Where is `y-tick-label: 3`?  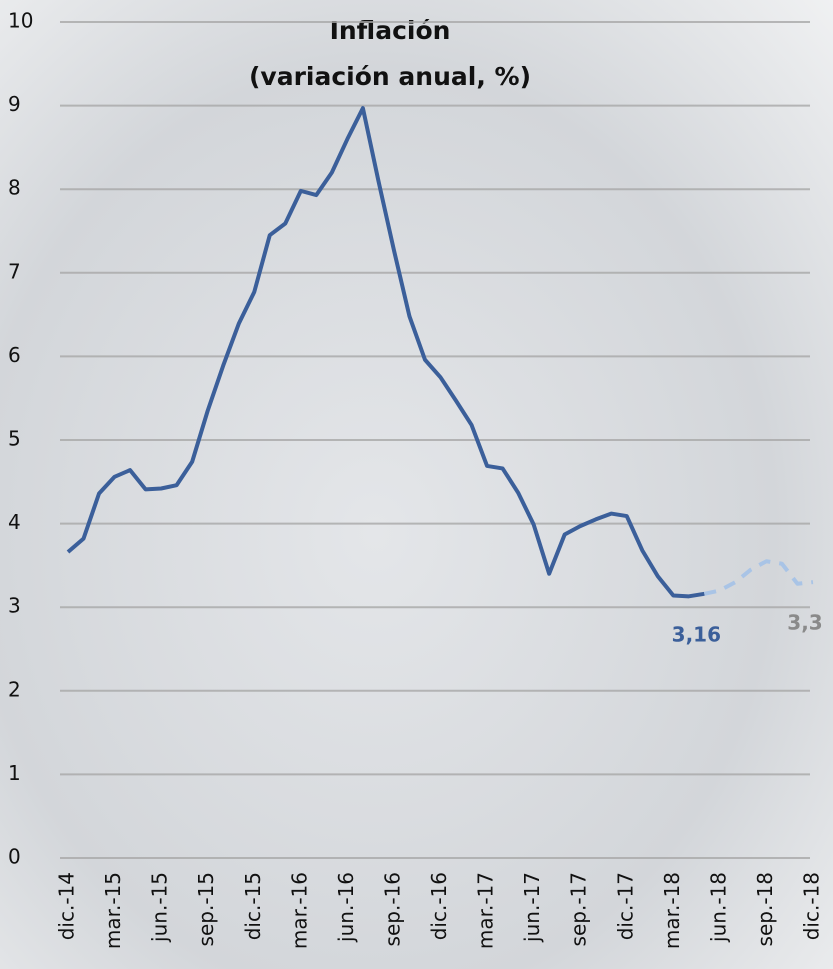 y-tick-label: 3 is located at coordinates (14, 606).